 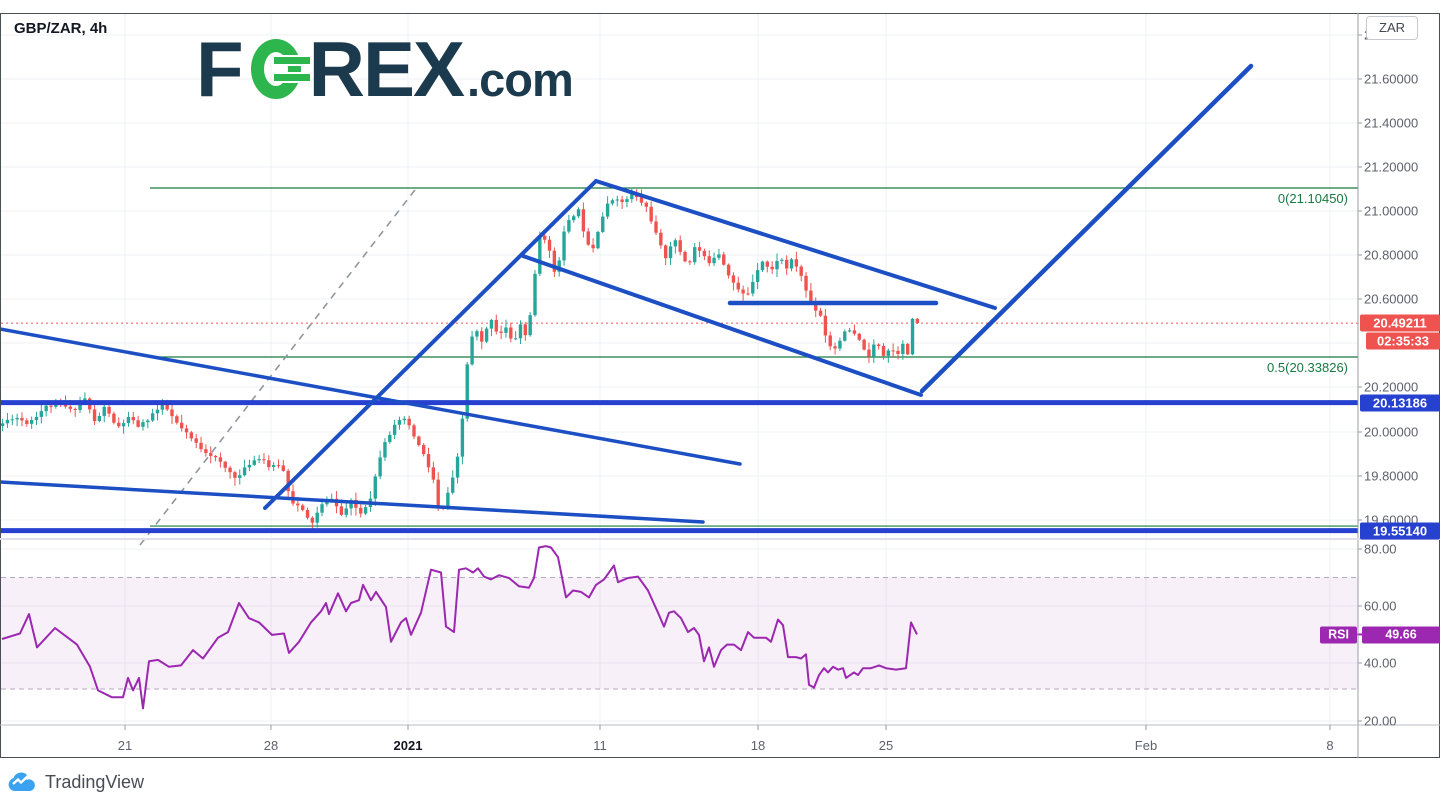 I want to click on symbol-title: GBP/ZAR, 4h, so click(x=61, y=28).